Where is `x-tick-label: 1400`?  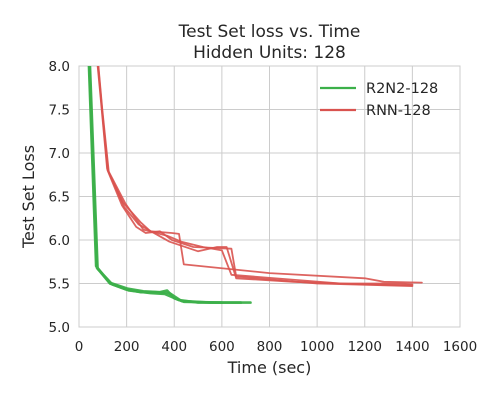
x-tick-label: 1400 is located at coordinates (412, 347).